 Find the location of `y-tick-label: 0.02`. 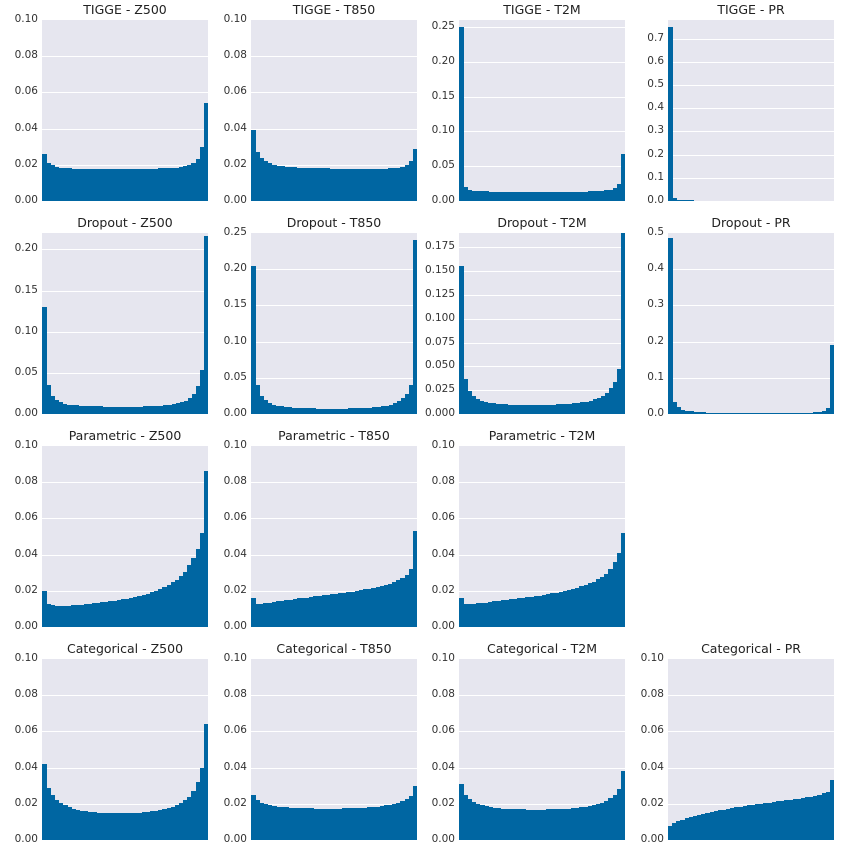

y-tick-label: 0.02 is located at coordinates (443, 589).